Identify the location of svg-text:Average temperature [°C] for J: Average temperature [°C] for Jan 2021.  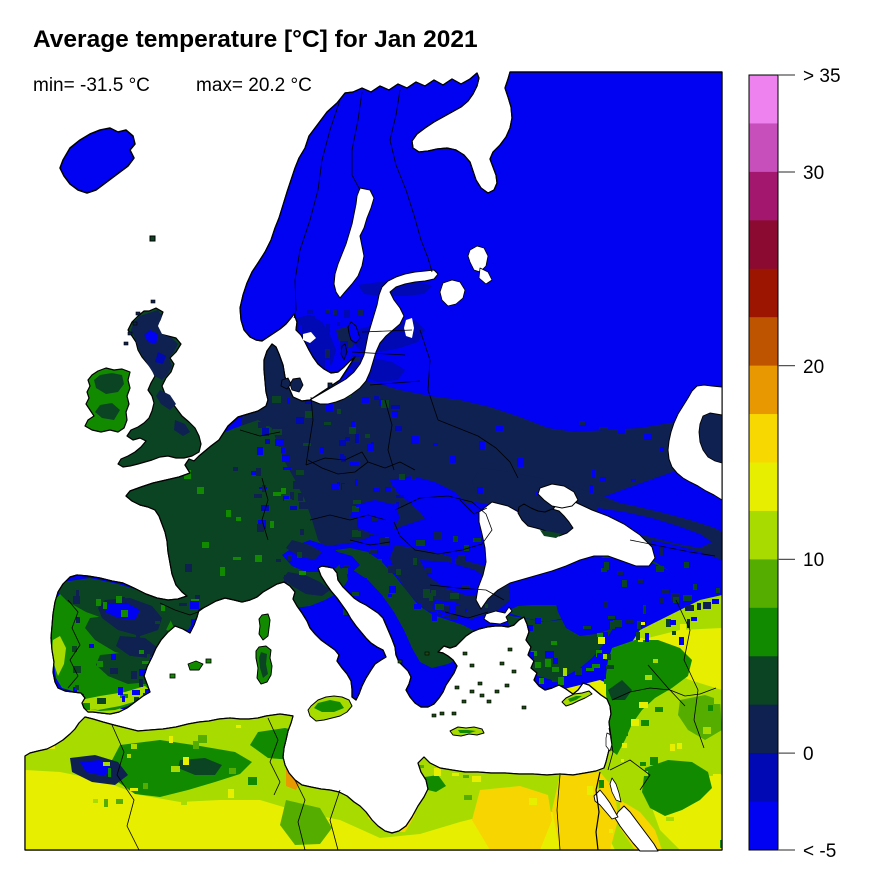
(255, 39).